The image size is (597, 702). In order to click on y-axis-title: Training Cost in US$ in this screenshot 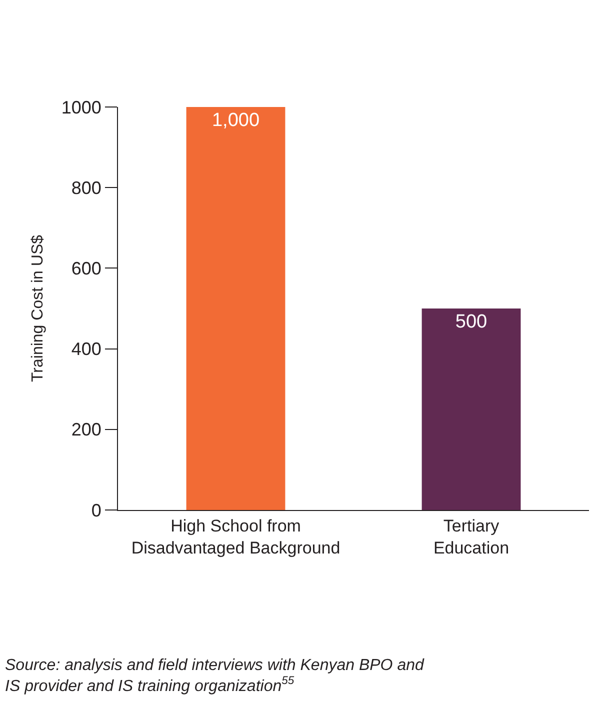, I will do `click(37, 308)`.